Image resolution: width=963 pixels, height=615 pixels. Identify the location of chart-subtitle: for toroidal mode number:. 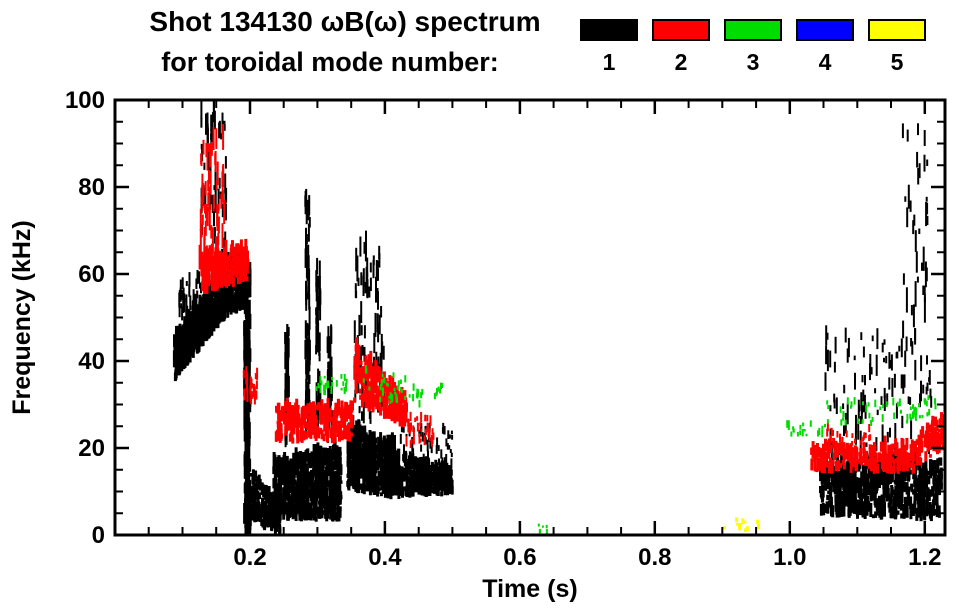
(330, 62).